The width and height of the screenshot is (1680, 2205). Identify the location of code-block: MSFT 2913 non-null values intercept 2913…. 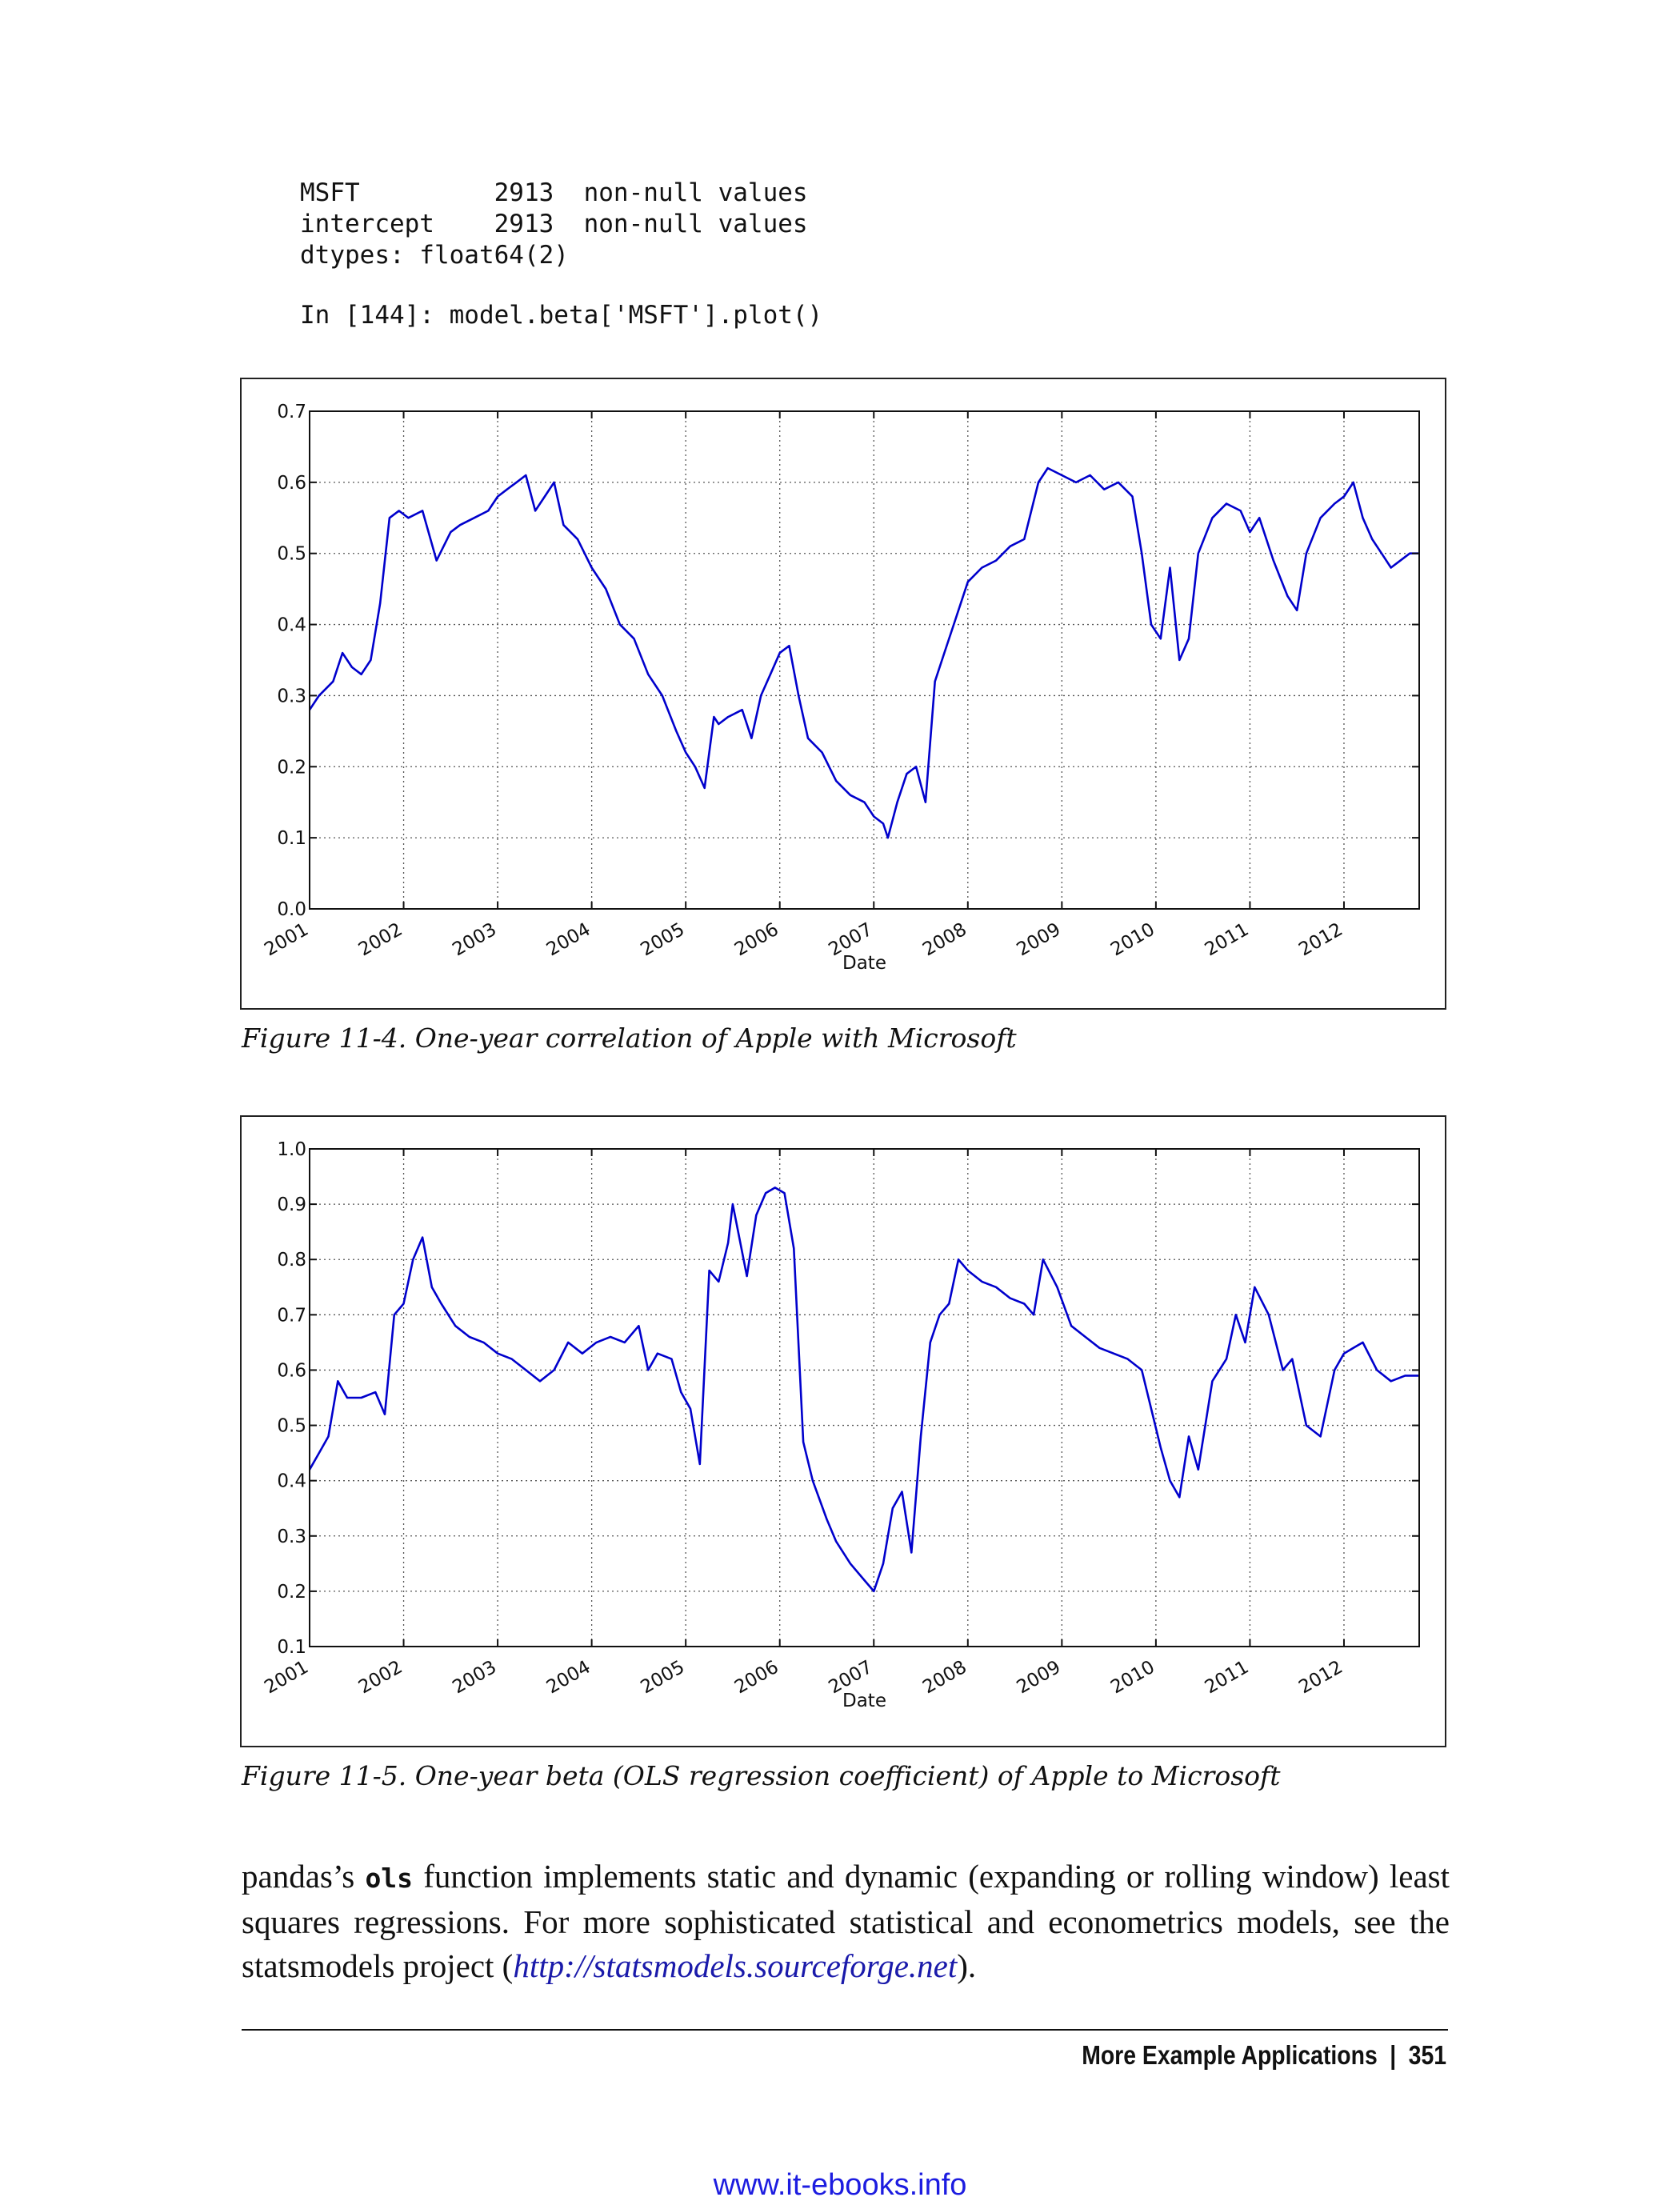
(561, 254).